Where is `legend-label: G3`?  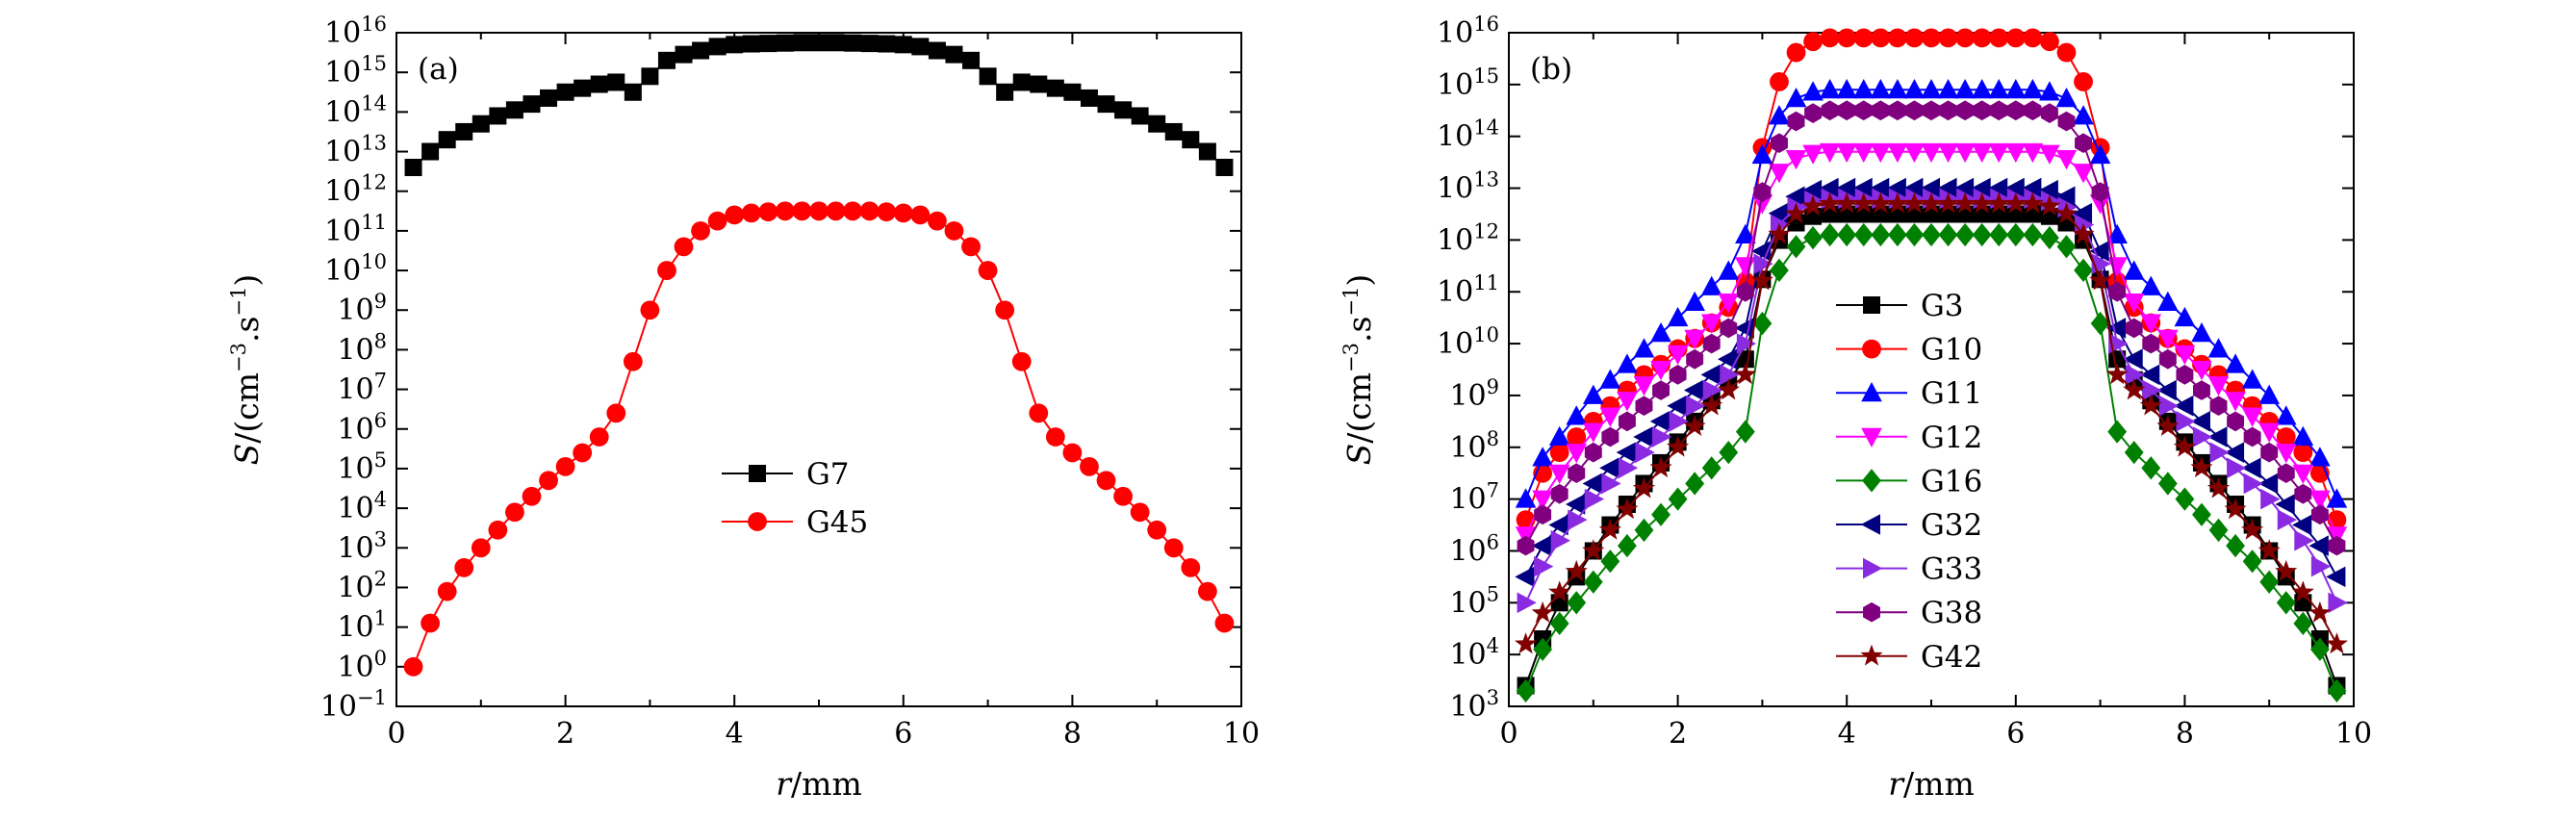
legend-label: G3 is located at coordinates (1942, 306).